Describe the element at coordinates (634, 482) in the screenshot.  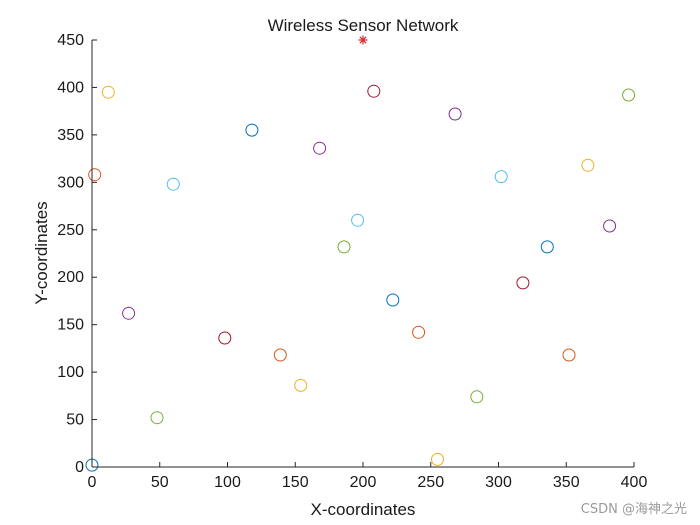
I see `x-tick-label: 400` at that location.